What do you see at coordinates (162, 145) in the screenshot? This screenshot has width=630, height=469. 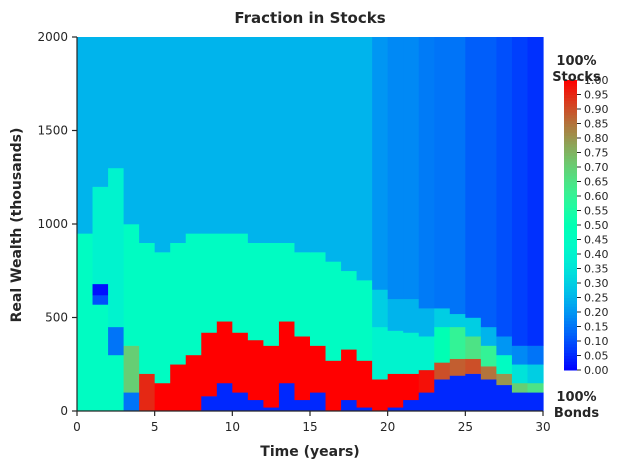 I see `heat-cell-t5-s2` at bounding box center [162, 145].